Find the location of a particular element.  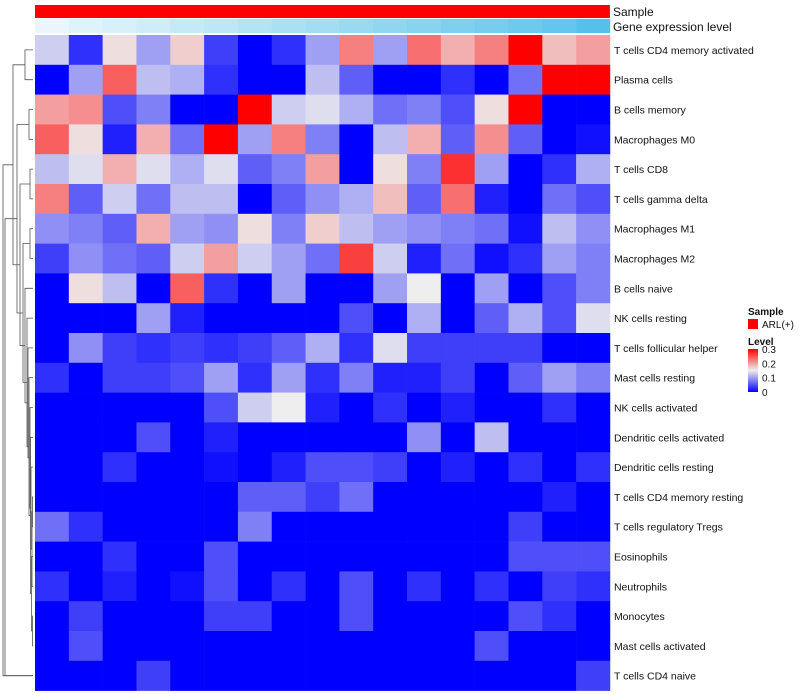

annotation-label: Sample is located at coordinates (633, 12).